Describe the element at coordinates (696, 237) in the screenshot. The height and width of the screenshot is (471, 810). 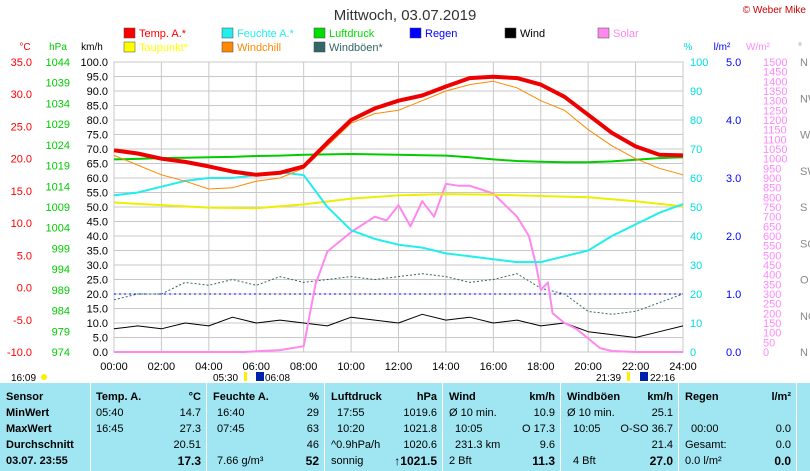
I see `axis-tick-label: 40` at that location.